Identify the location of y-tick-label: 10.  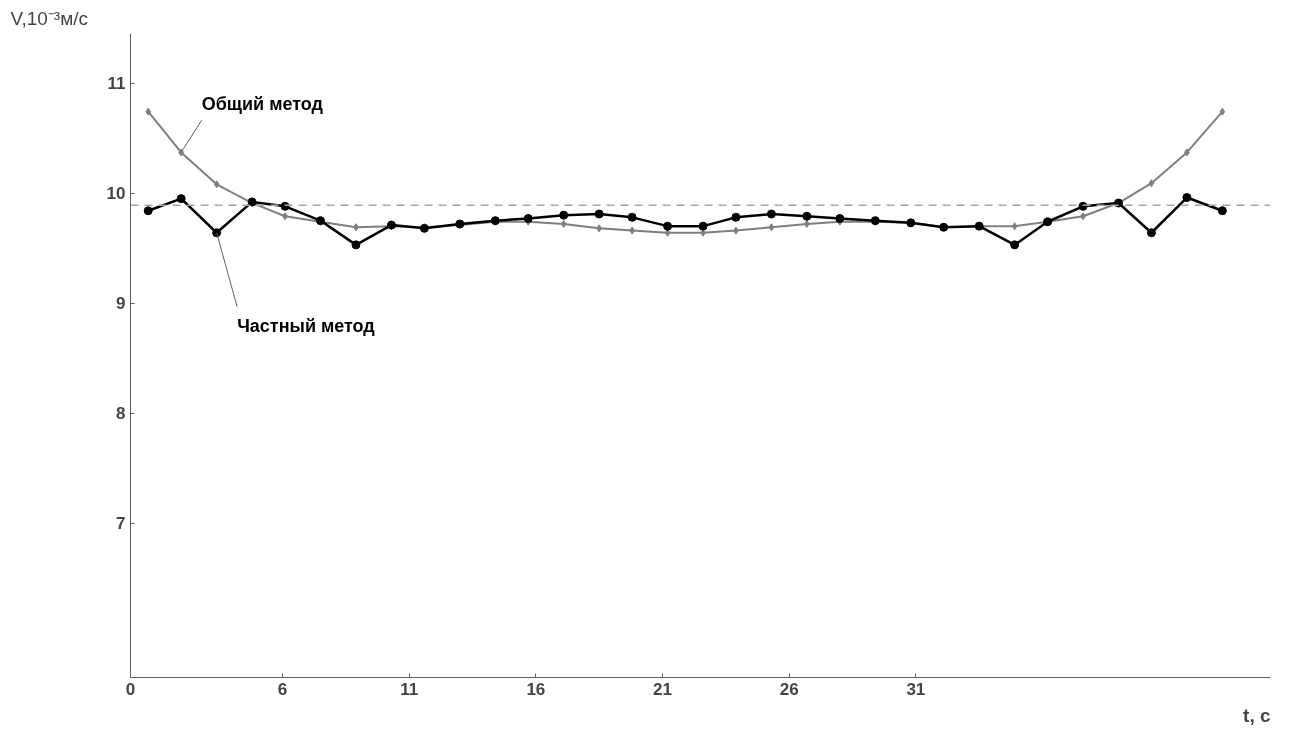
(116, 194).